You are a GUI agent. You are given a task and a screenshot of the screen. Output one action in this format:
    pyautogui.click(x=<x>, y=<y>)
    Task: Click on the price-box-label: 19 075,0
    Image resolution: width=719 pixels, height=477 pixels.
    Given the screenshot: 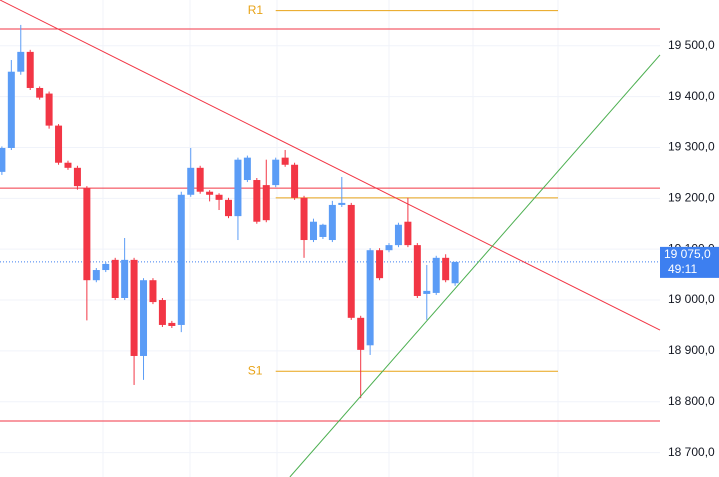 What is the action you would take?
    pyautogui.click(x=687, y=254)
    